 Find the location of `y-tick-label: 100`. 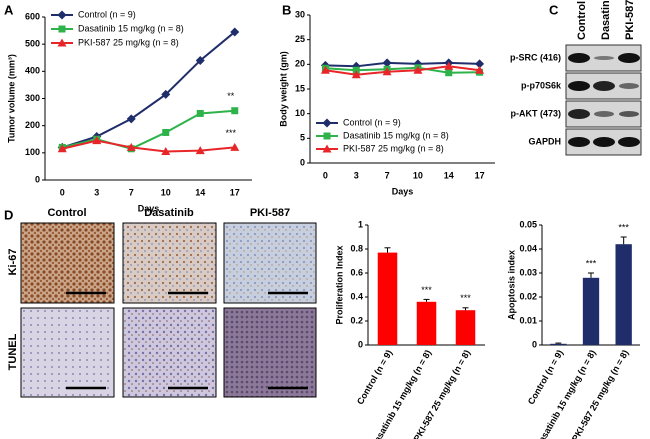

y-tick-label: 100 is located at coordinates (32, 152).